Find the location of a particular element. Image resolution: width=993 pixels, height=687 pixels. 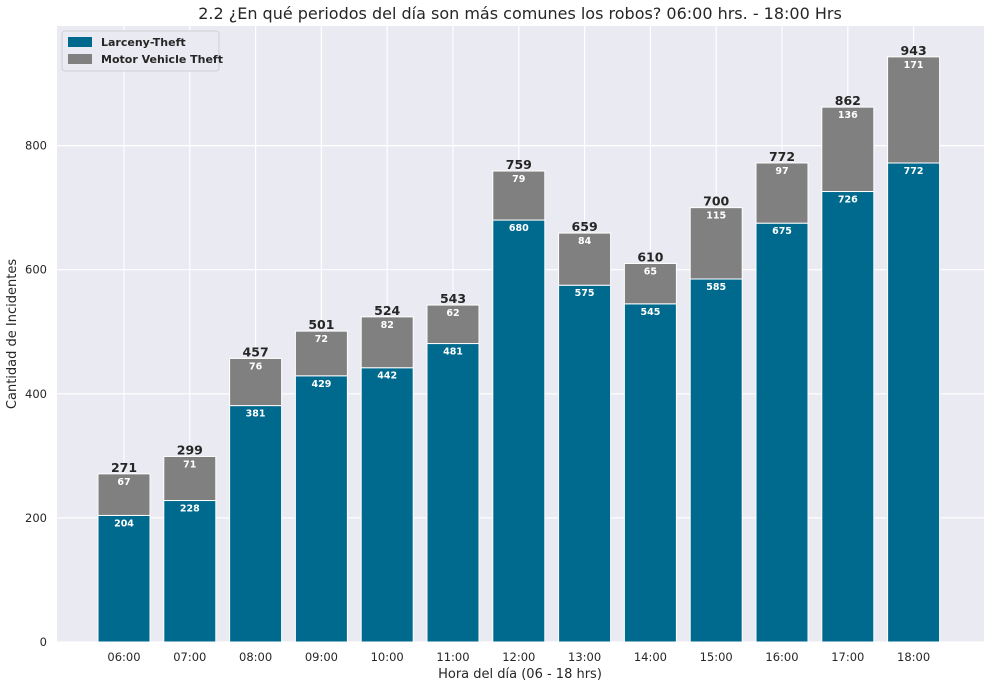

legend-swatch-larceny-theft is located at coordinates (80, 42).